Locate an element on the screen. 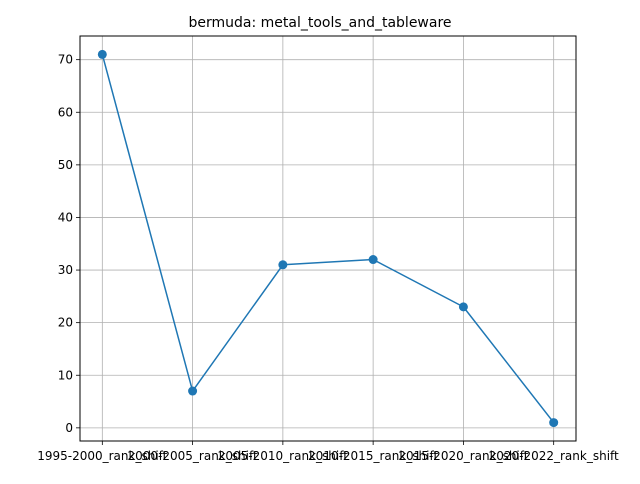 The height and width of the screenshot is (484, 640). y-tick-label: 50 is located at coordinates (65, 165).